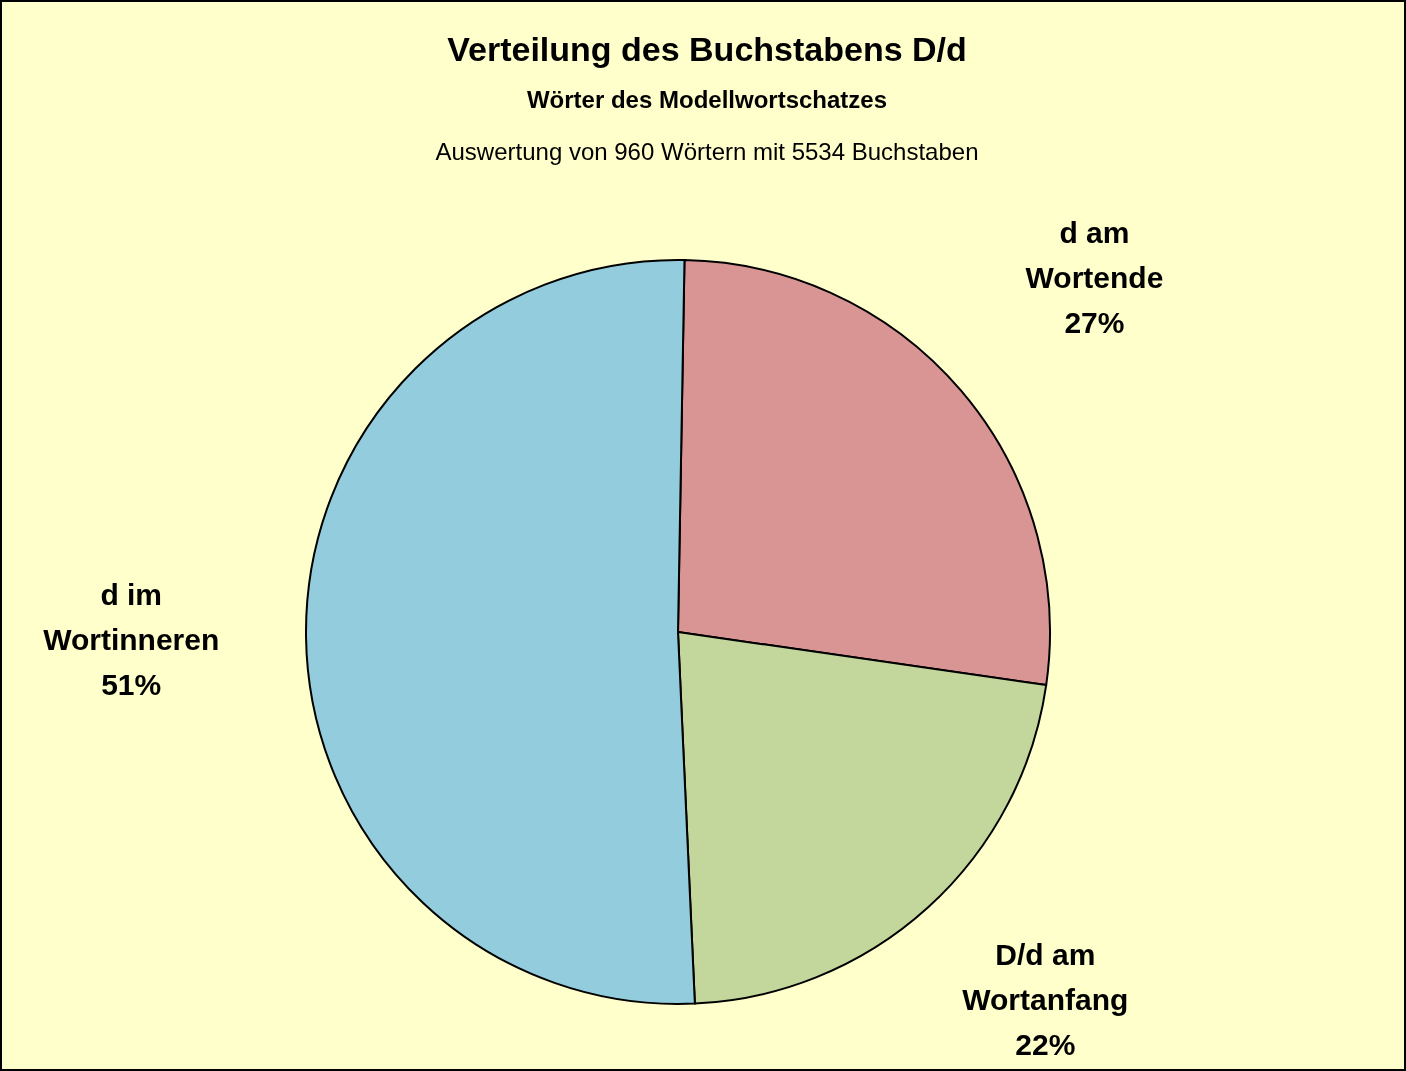  Describe the element at coordinates (131, 617) in the screenshot. I see `slice-label: d im Wortinneren` at that location.